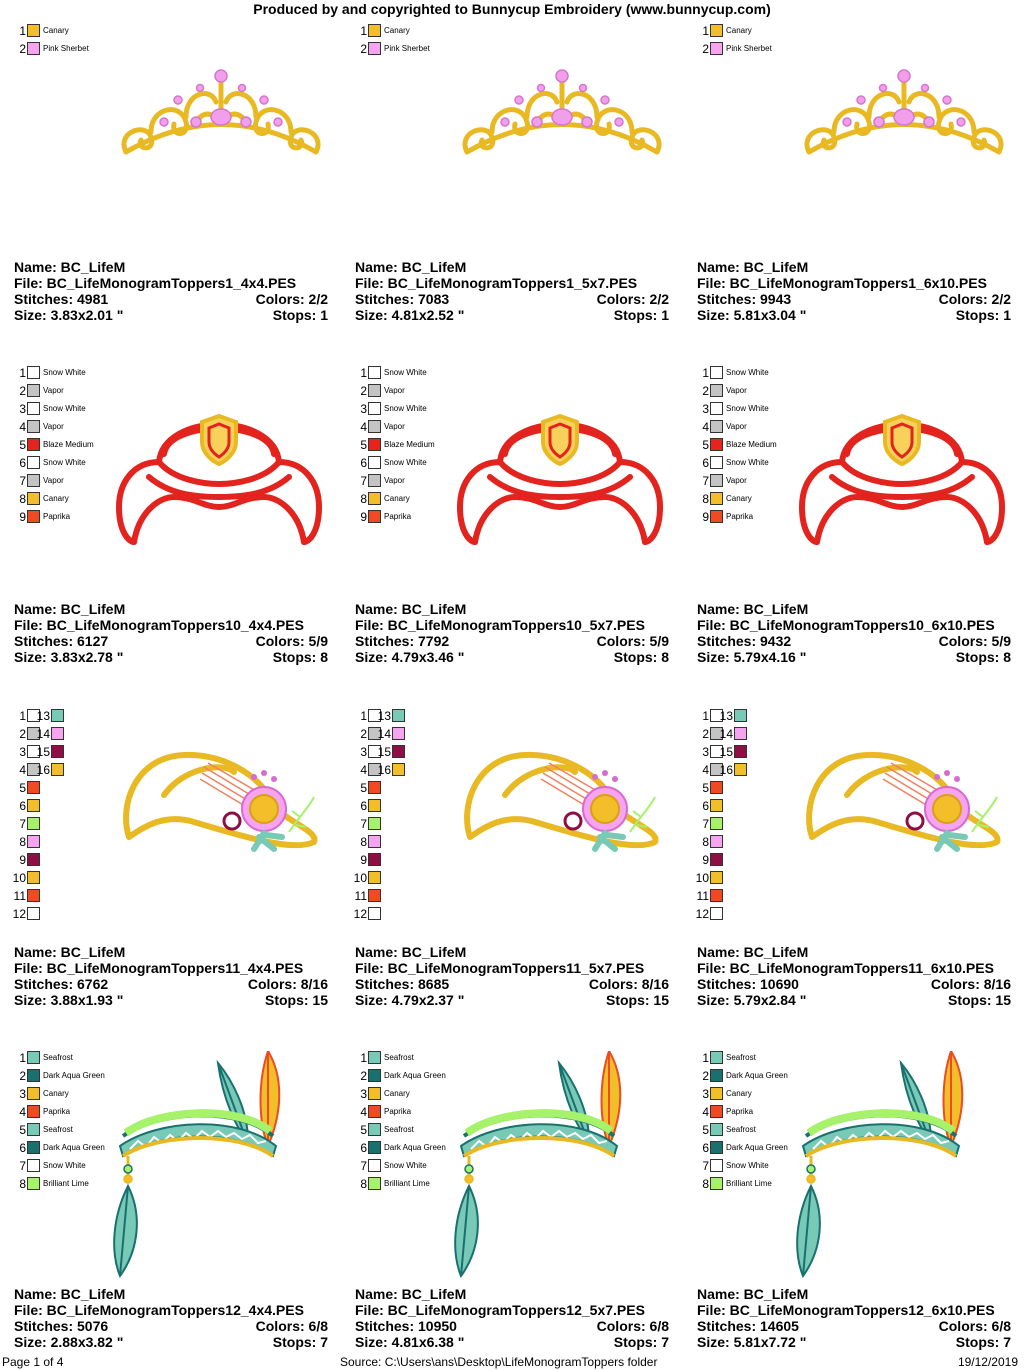 The width and height of the screenshot is (1024, 1370). Describe the element at coordinates (415, 1075) in the screenshot. I see `thread-name: Dark Aqua Green` at that location.